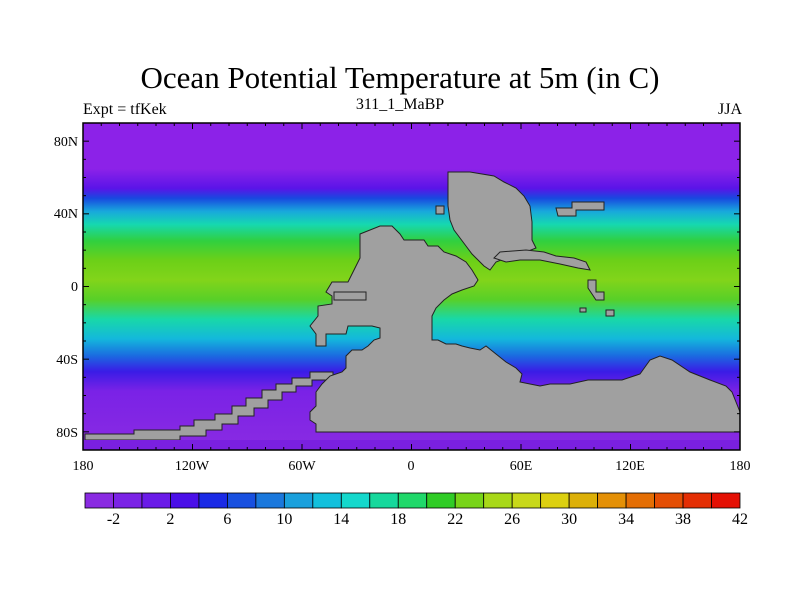 Image resolution: width=800 pixels, height=600 pixels. Describe the element at coordinates (512, 519) in the screenshot. I see `colorbar-label: 26` at that location.